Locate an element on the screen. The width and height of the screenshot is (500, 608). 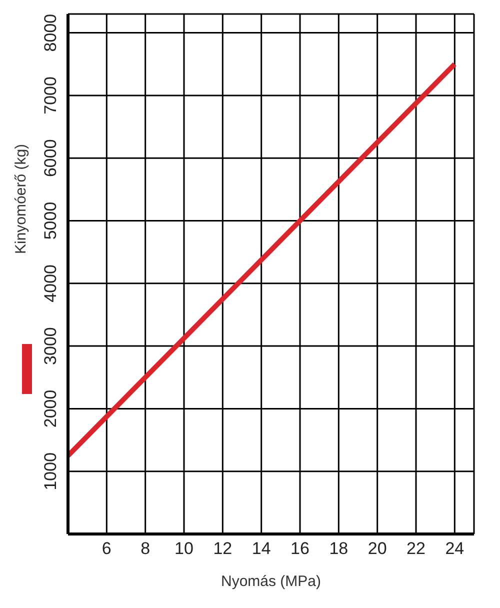
x-tick-label: 14 is located at coordinates (261, 548).